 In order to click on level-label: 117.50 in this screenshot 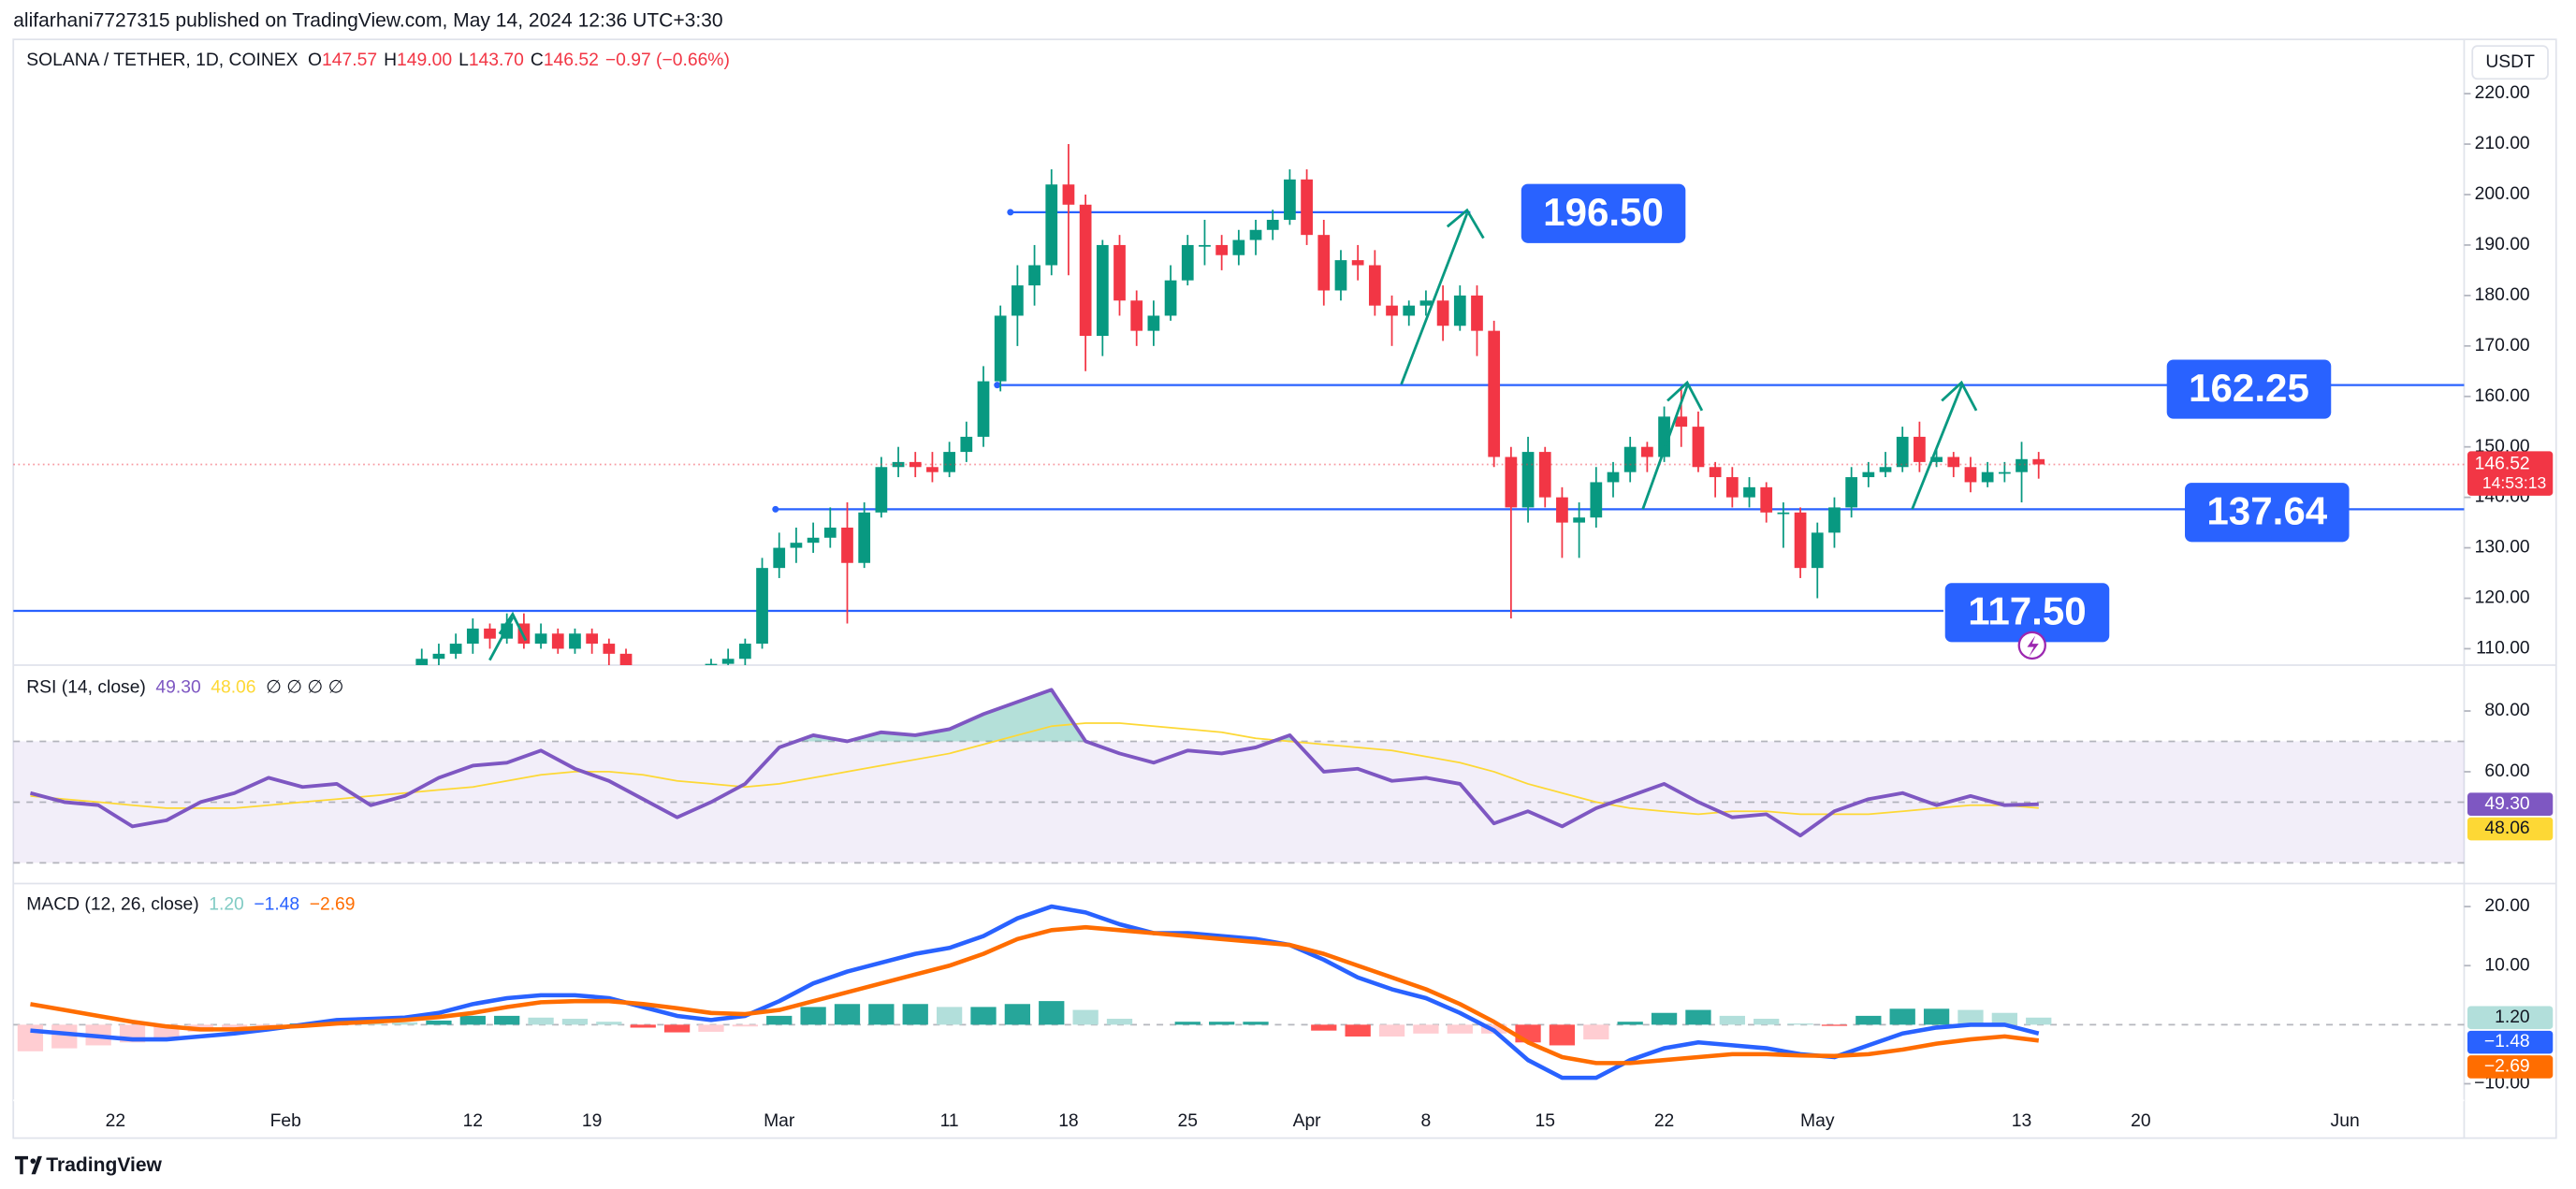, I will do `click(2027, 611)`.